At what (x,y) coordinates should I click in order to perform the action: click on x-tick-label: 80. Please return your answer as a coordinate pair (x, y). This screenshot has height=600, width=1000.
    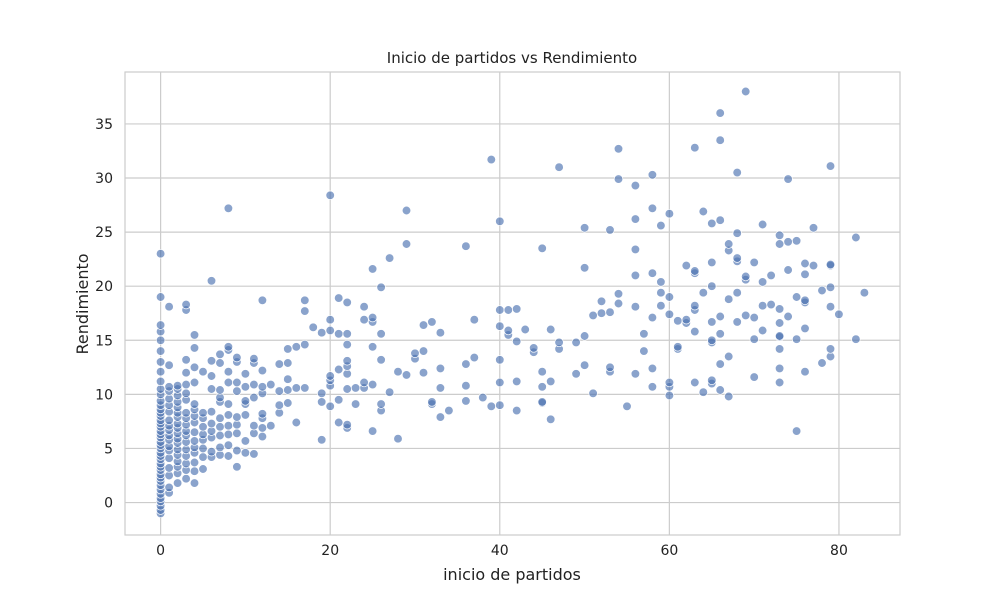
    Looking at the image, I should click on (839, 551).